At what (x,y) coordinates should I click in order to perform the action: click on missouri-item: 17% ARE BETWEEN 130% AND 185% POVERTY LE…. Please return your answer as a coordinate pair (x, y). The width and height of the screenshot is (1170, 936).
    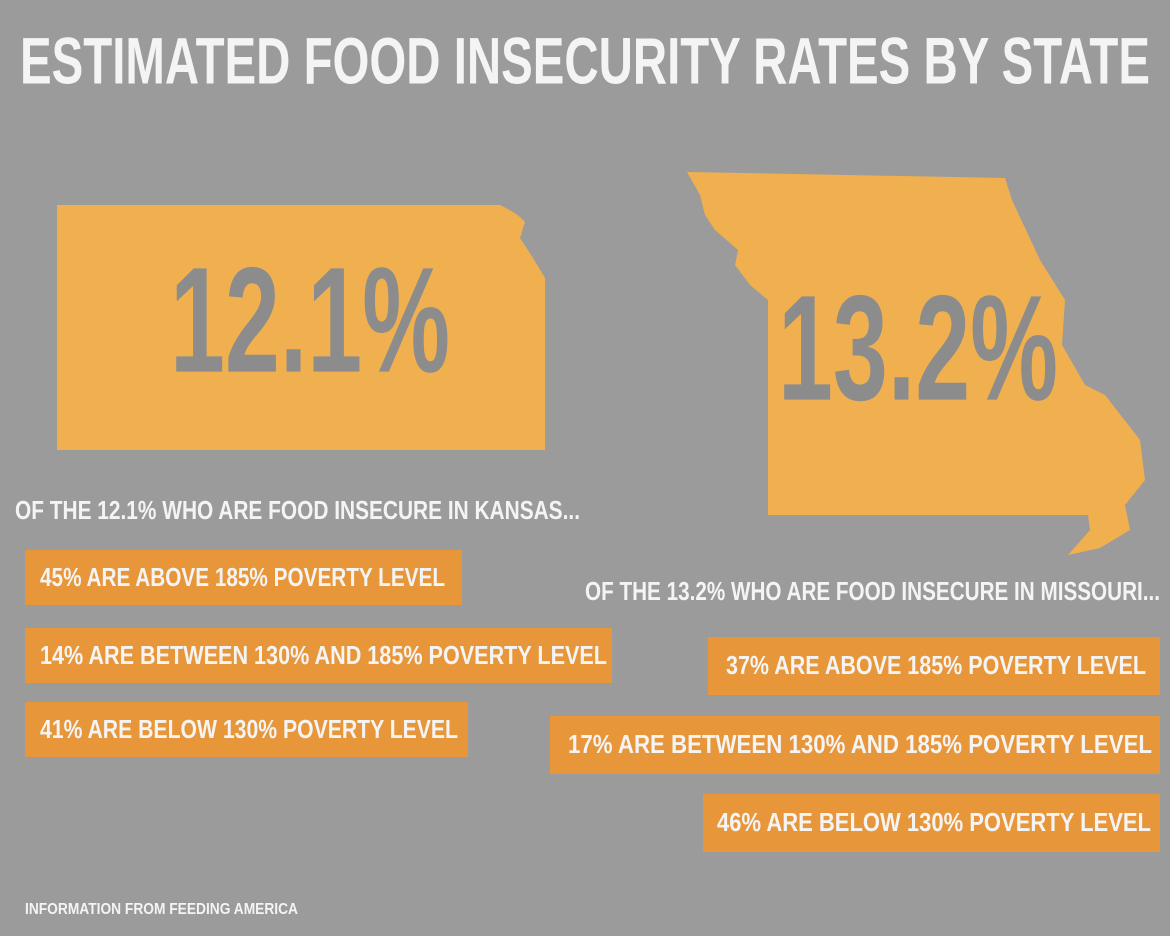
    Looking at the image, I should click on (860, 744).